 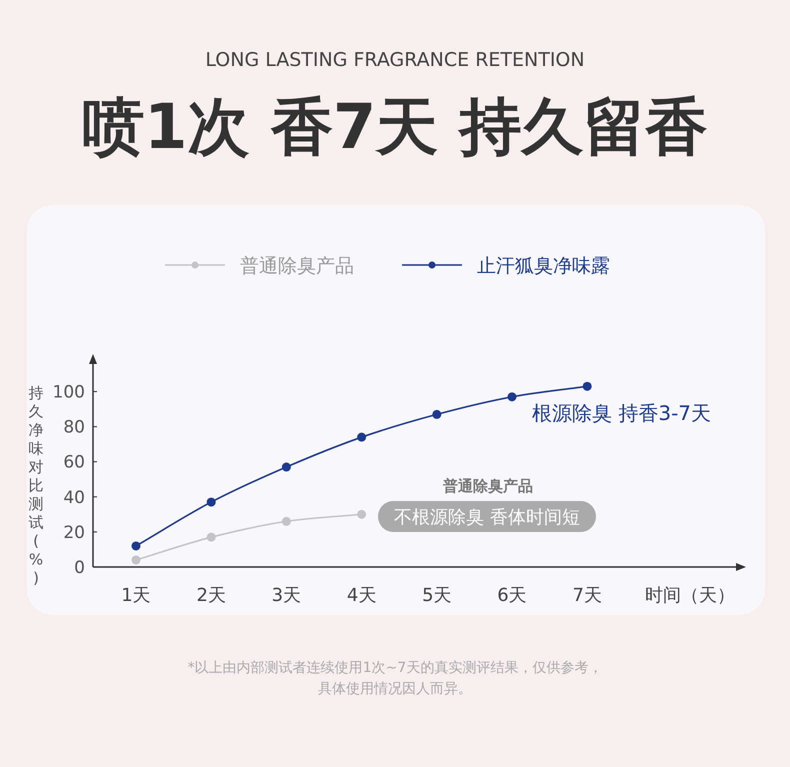 I want to click on text: 持久净味对比测试(%), so click(x=36, y=485).